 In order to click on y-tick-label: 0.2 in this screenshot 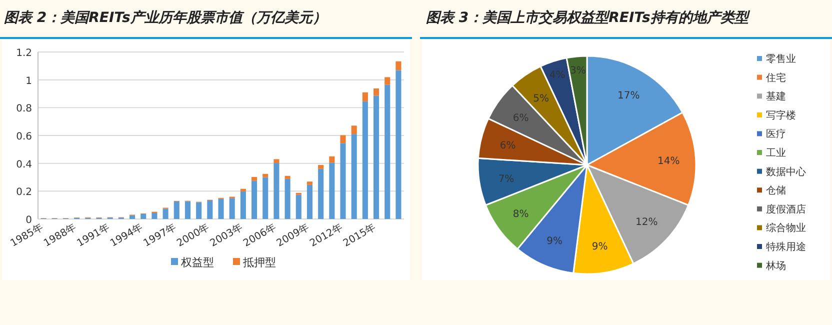, I will do `click(24, 192)`.